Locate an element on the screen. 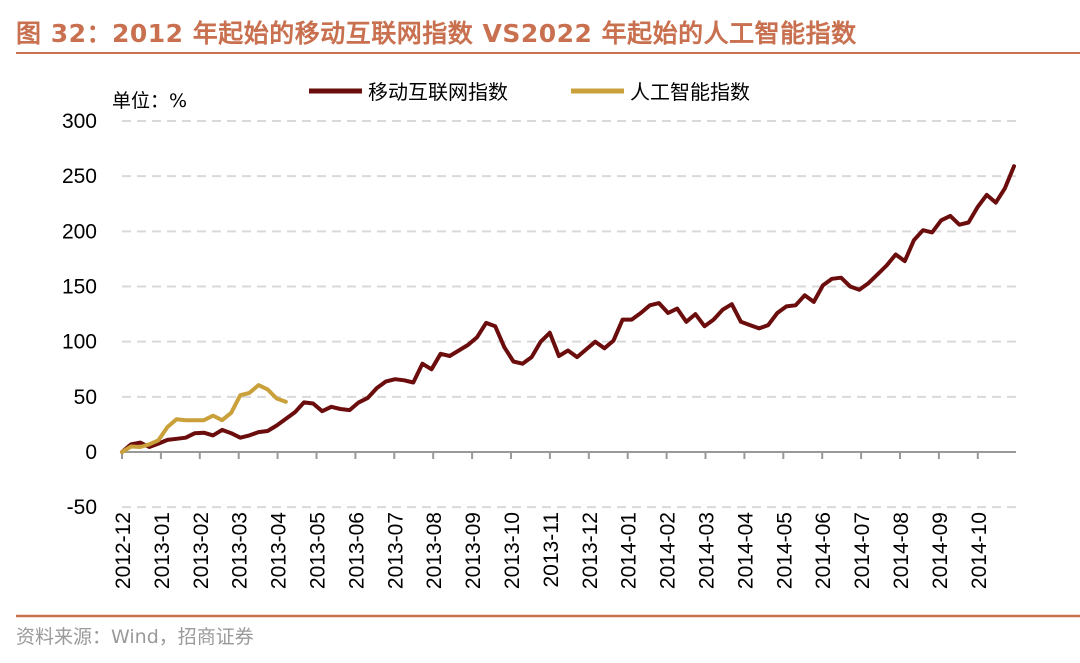 This screenshot has width=1080, height=663. y-axis-ticks: 300 250 200 150 100 50 0 -50 is located at coordinates (79, 314).